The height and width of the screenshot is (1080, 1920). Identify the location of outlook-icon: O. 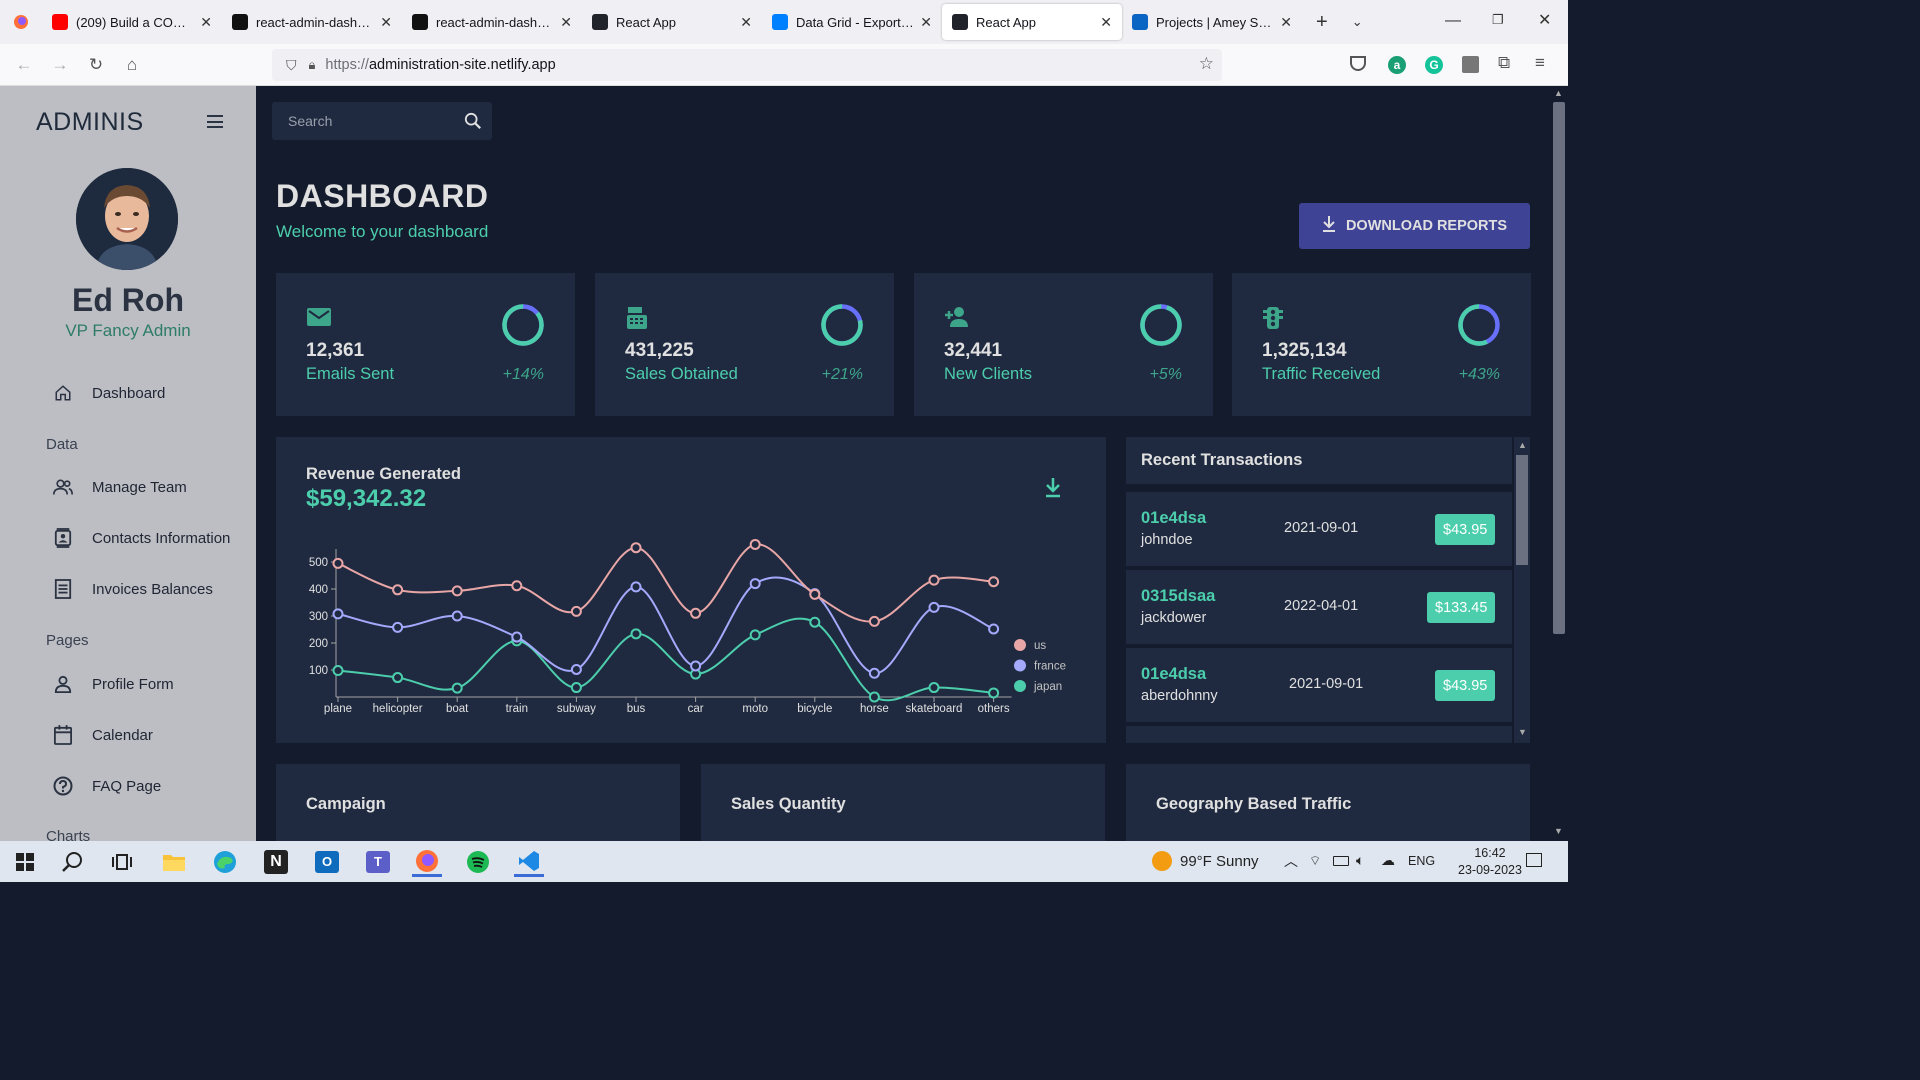
(327, 862).